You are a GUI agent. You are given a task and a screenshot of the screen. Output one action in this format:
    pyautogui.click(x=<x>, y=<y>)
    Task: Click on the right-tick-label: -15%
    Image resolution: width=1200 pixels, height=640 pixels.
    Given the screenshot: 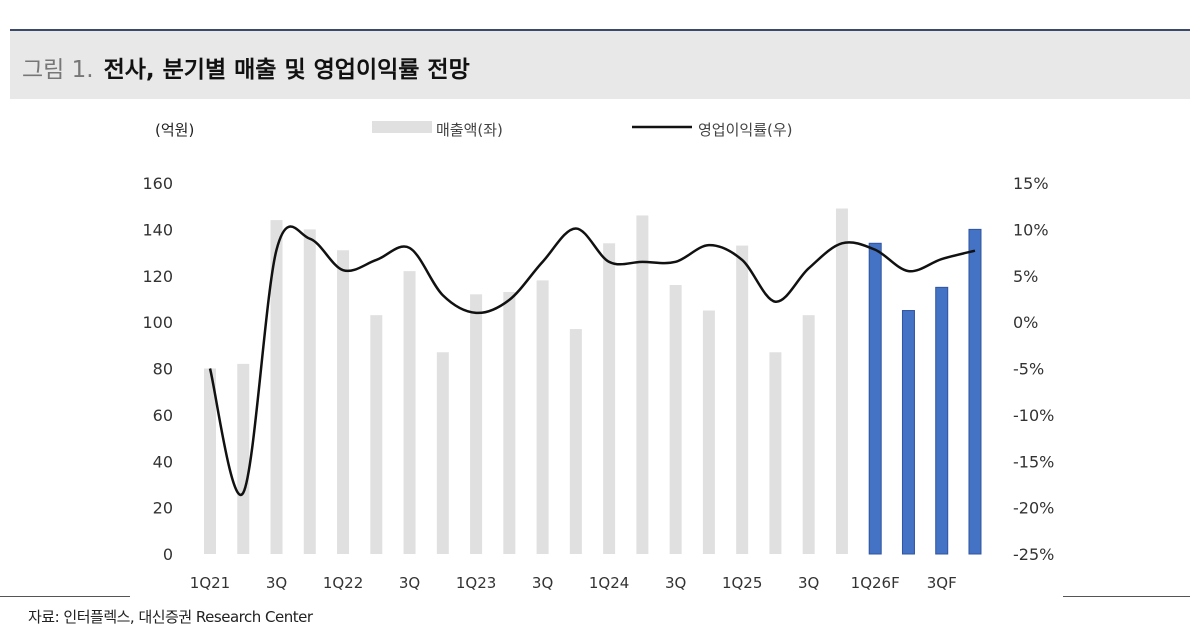 What is the action you would take?
    pyautogui.click(x=1033, y=461)
    